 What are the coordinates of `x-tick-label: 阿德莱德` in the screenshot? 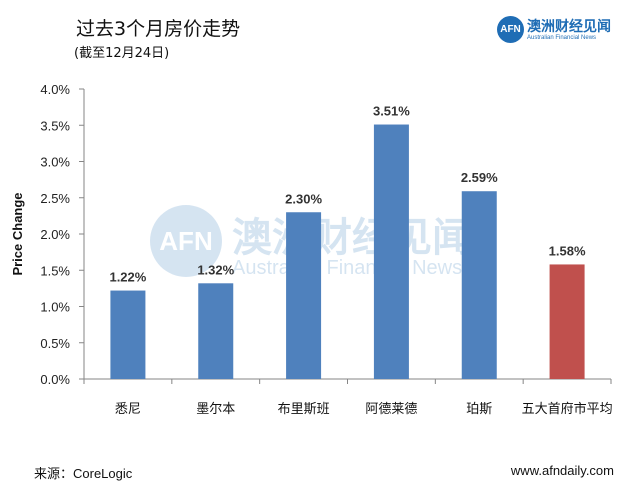 It's located at (391, 409).